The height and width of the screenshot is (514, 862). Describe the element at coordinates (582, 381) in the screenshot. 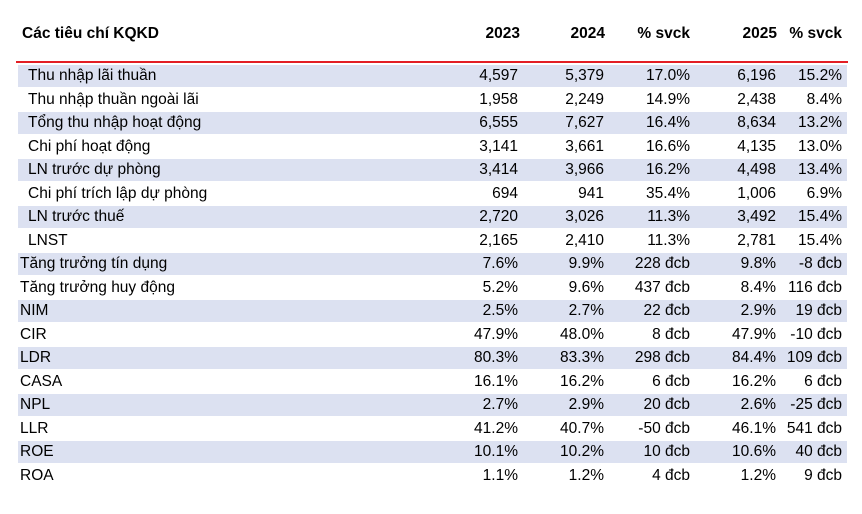

I see `cell-2024: 16.2%` at that location.